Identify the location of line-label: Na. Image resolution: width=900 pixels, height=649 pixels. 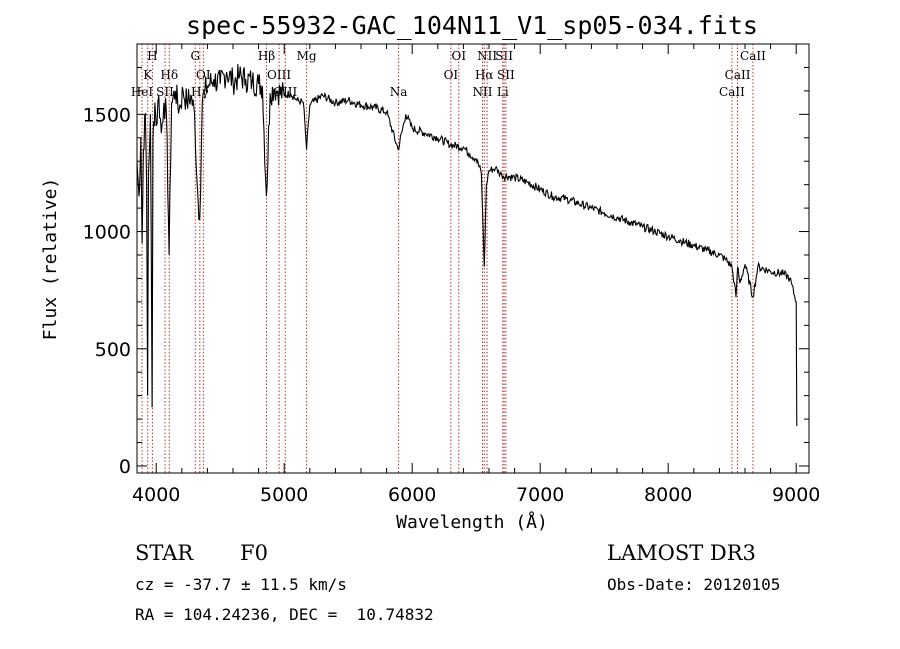
(399, 92).